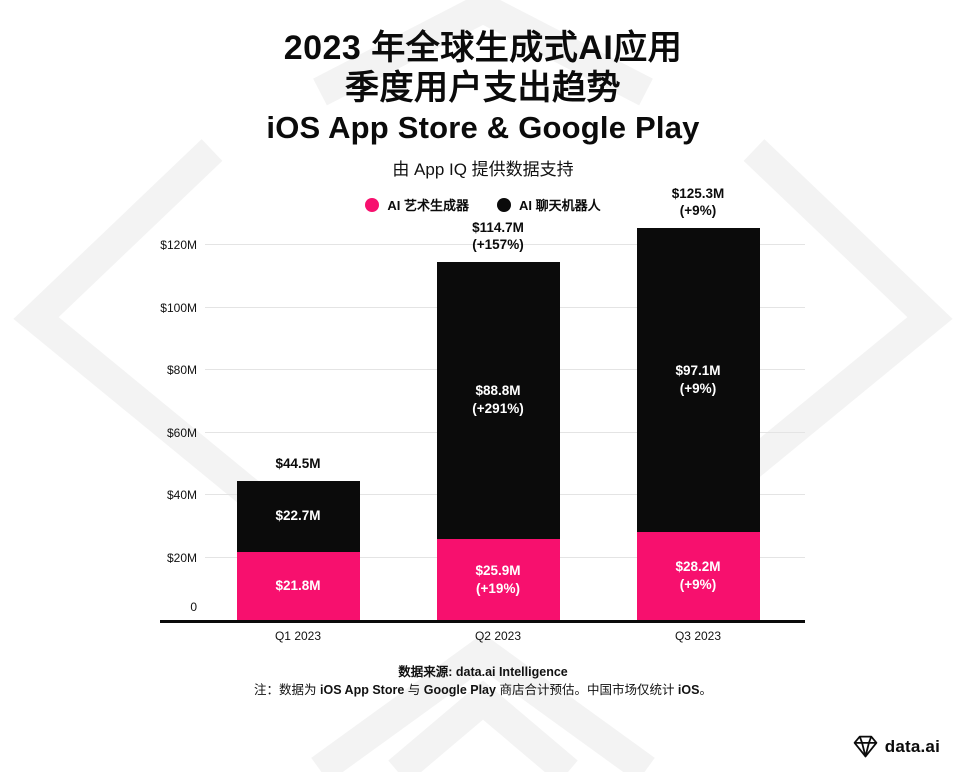 The width and height of the screenshot is (966, 772). Describe the element at coordinates (181, 557) in the screenshot. I see `y-tick-label: $20M` at that location.